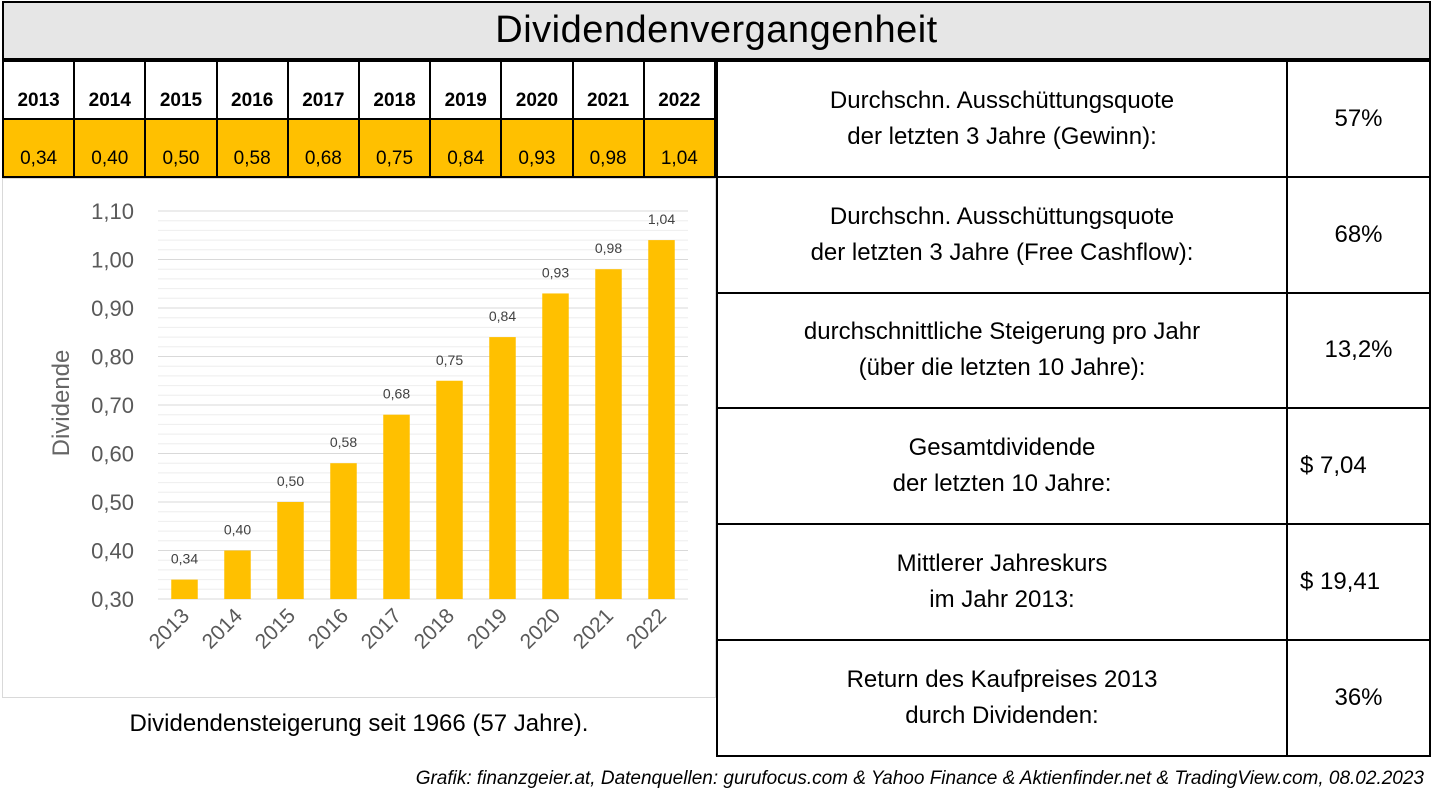  Describe the element at coordinates (112, 260) in the screenshot. I see `y-tick-label: 1,00` at that location.